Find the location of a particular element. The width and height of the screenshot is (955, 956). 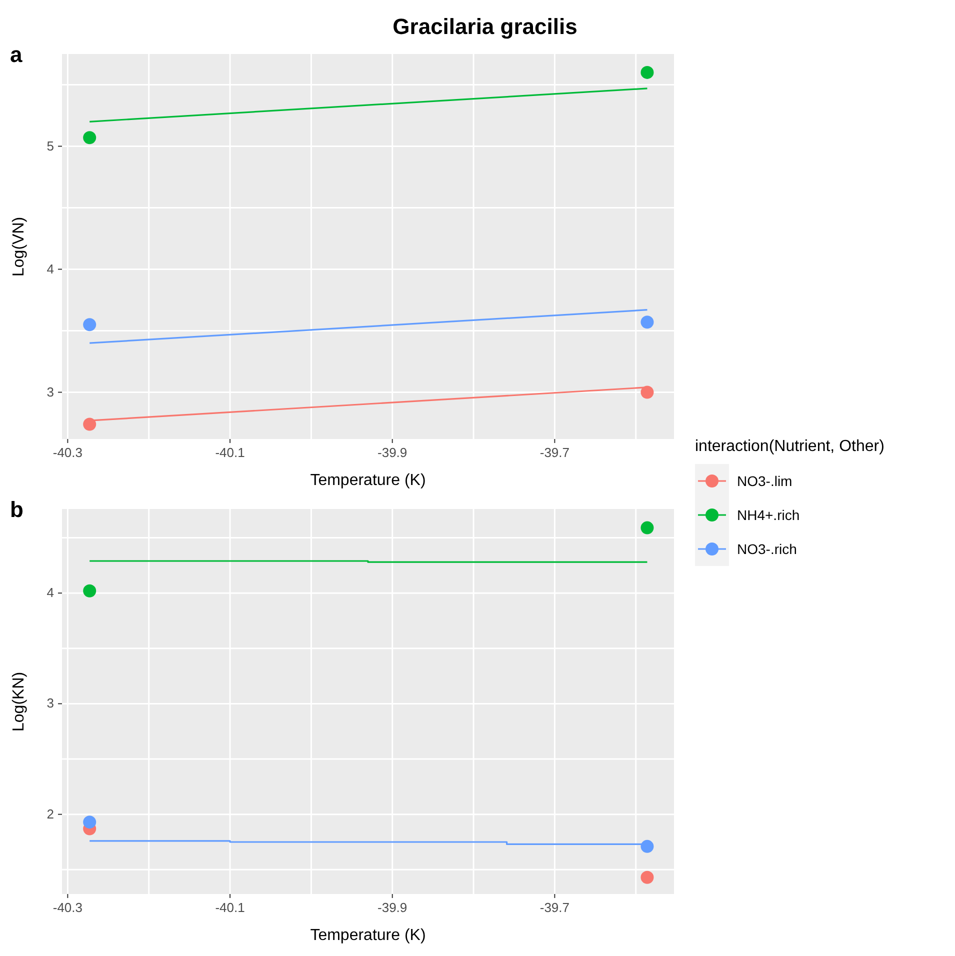

legend-label: NO3-.lim is located at coordinates (764, 481).